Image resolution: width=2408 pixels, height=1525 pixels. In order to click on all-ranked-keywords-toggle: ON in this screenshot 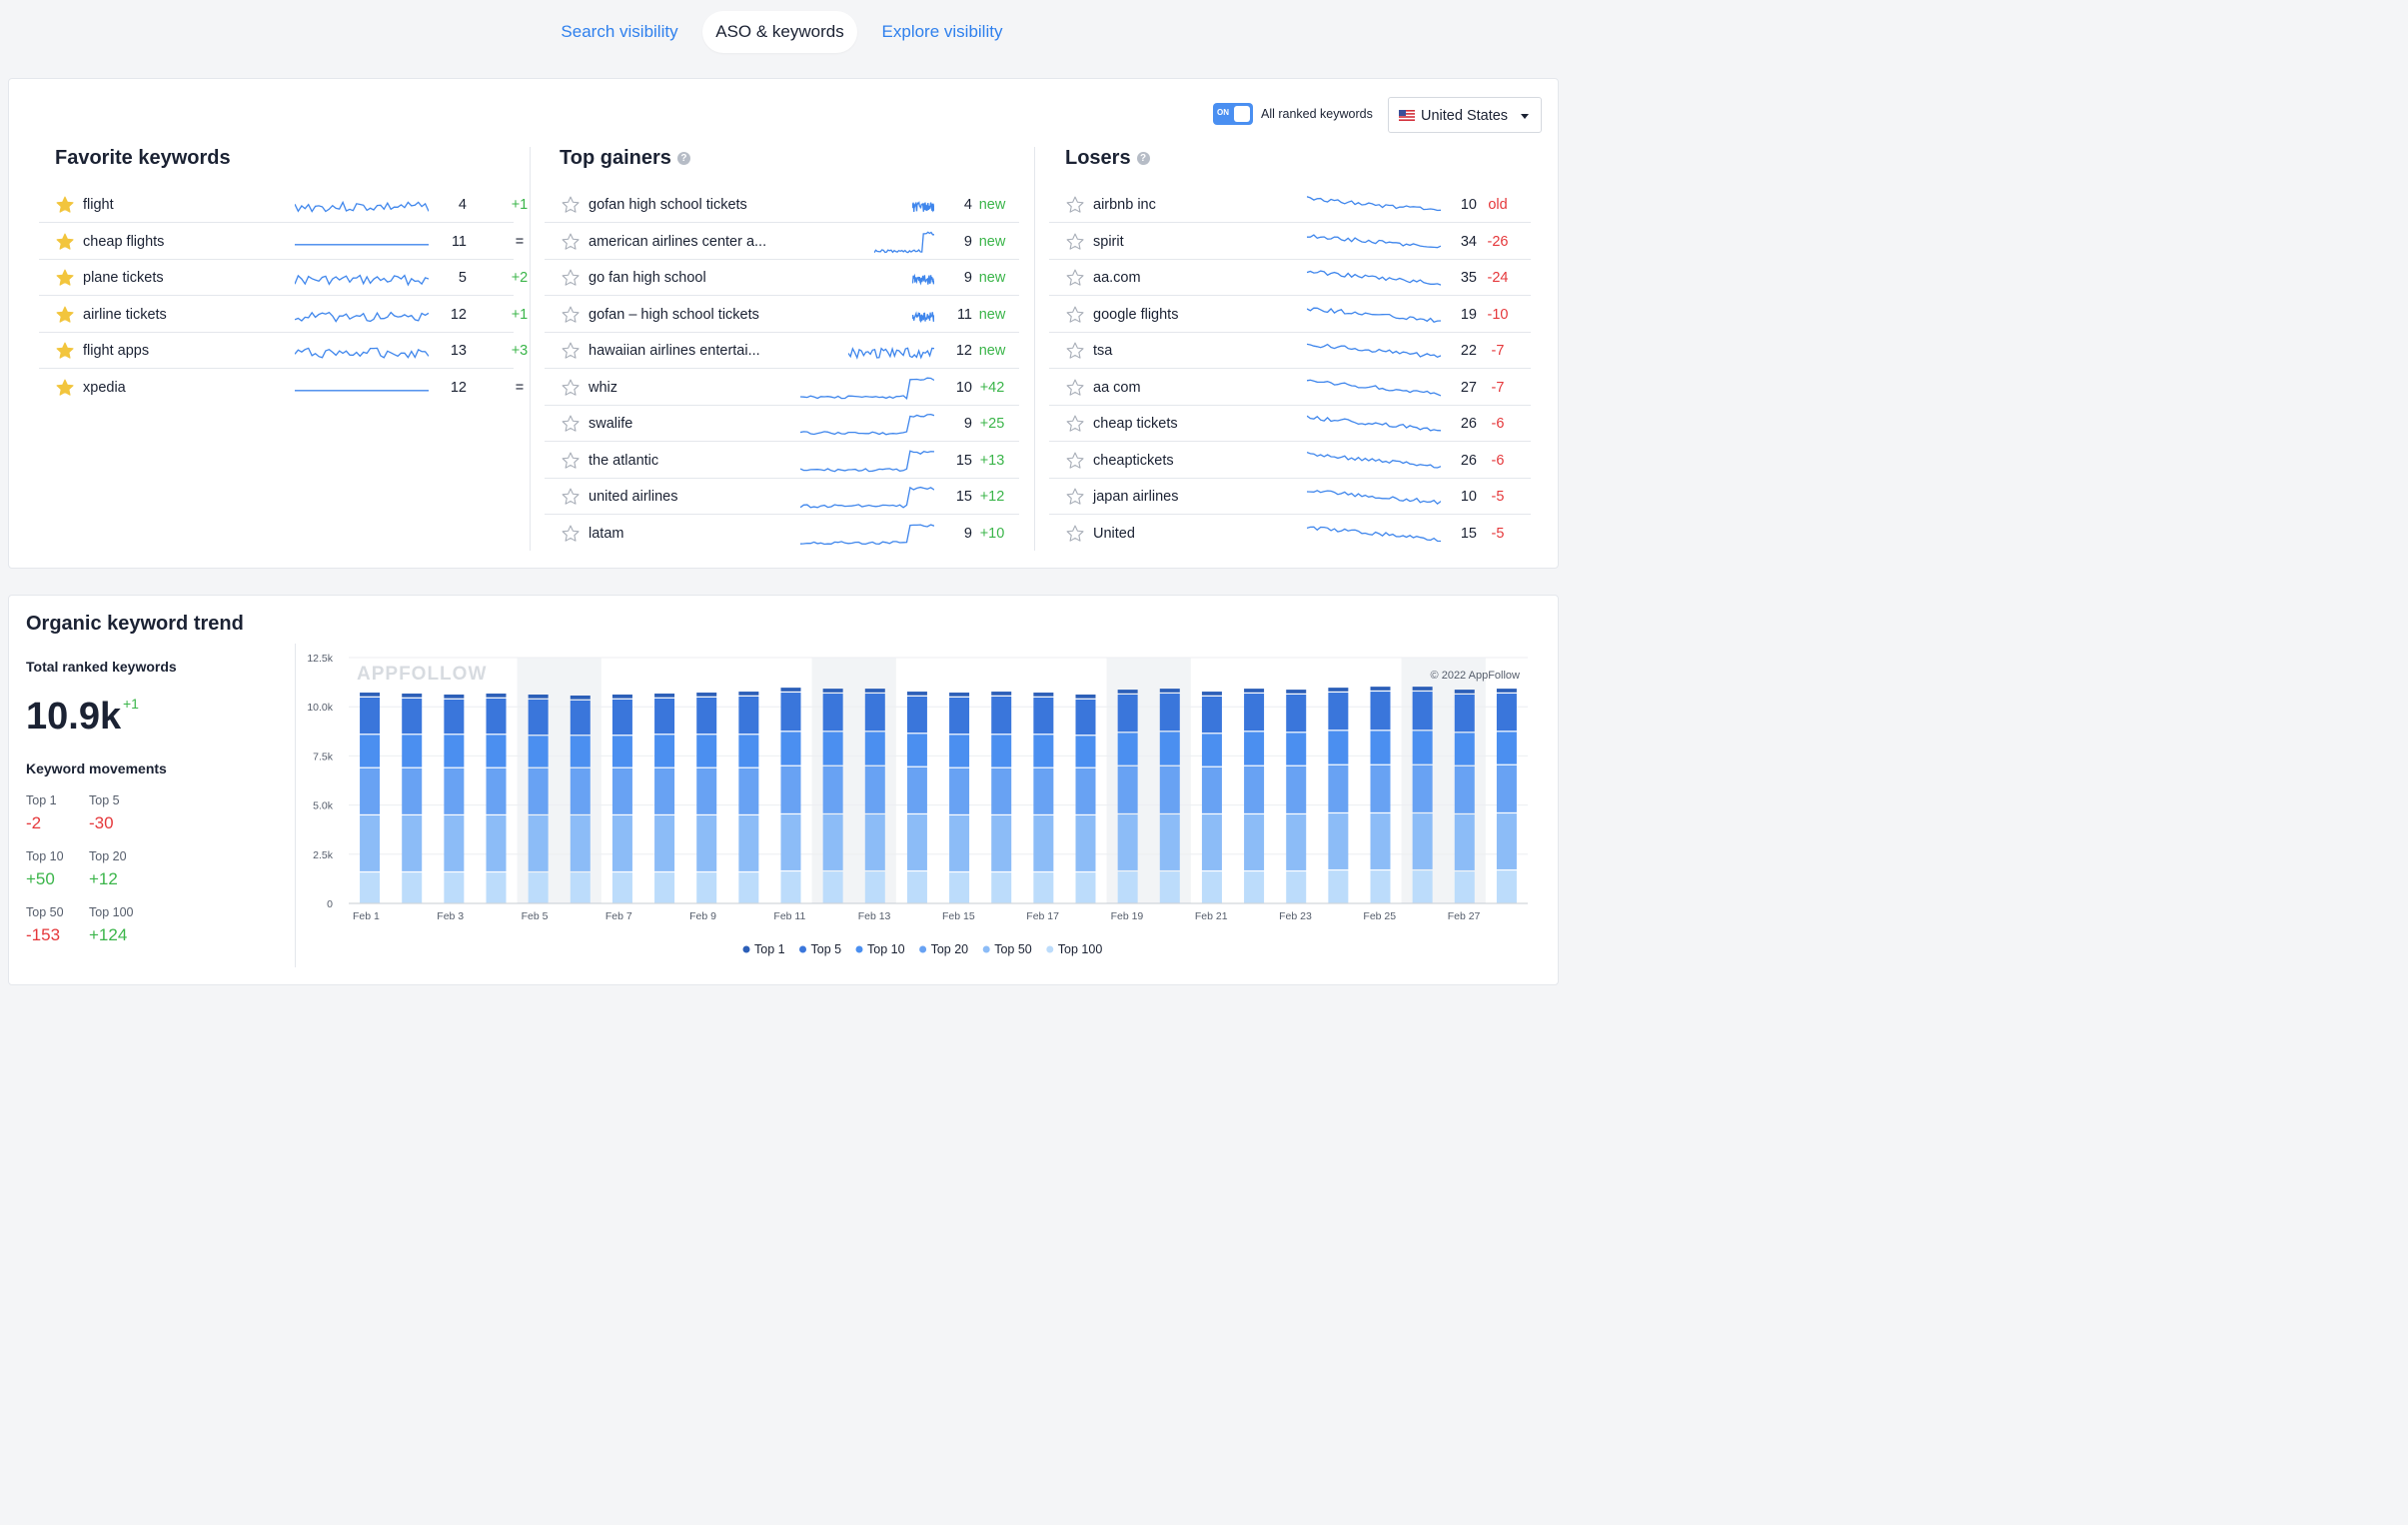, I will do `click(1233, 114)`.